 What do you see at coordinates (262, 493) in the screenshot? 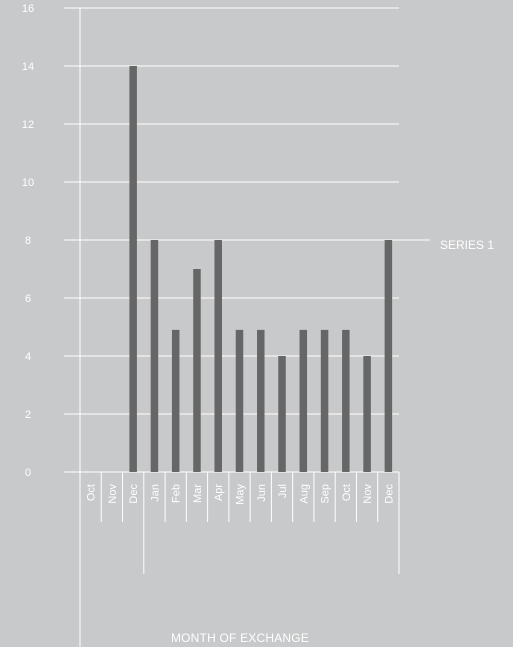
I see `x-tick-label: Jun` at bounding box center [262, 493].